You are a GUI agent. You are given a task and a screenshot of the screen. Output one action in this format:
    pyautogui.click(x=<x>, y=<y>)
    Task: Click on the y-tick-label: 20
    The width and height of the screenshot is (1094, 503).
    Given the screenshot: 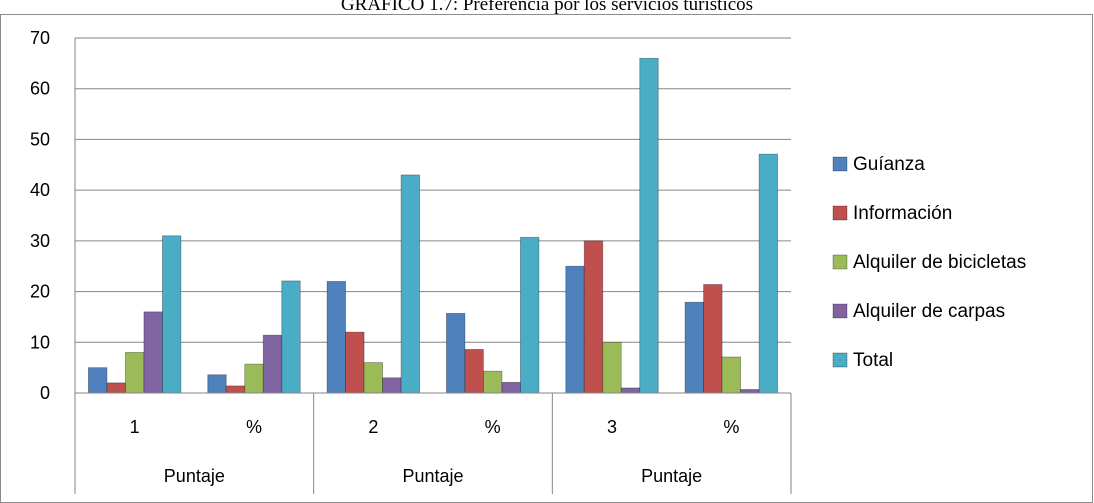 What is the action you would take?
    pyautogui.click(x=40, y=292)
    